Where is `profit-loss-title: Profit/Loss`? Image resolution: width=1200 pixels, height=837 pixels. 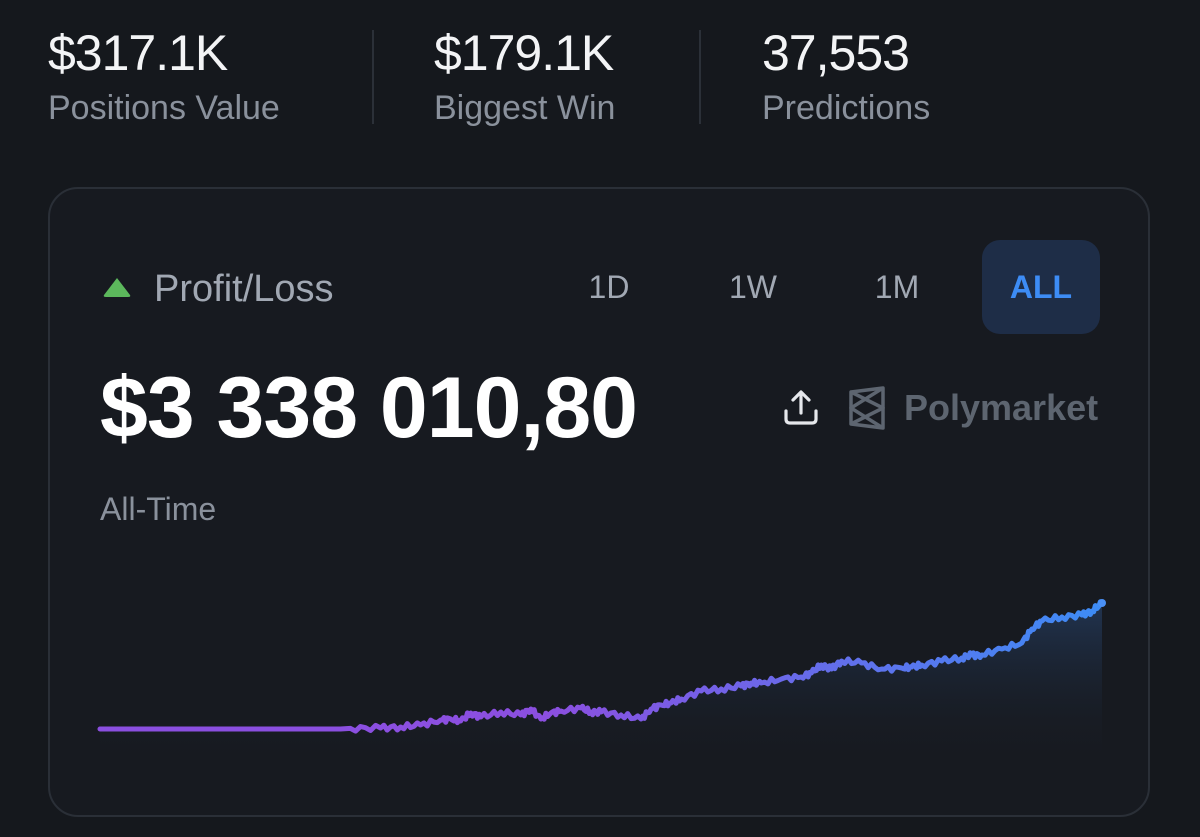 profit-loss-title: Profit/Loss is located at coordinates (244, 289).